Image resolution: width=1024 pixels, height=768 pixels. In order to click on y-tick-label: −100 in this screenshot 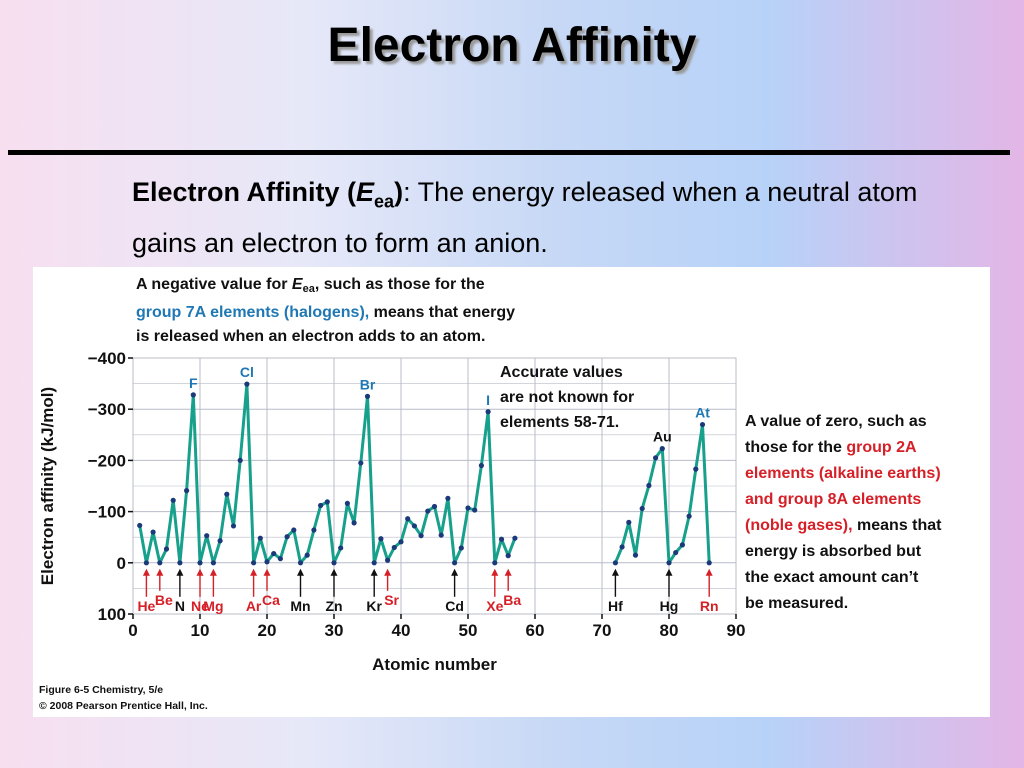, I will do `click(107, 512)`.